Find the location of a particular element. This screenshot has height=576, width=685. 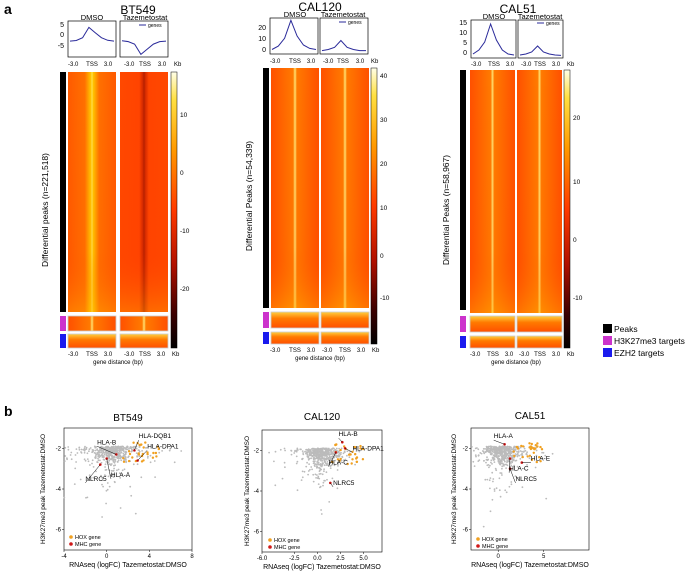

colorbar-tick: 10 is located at coordinates (577, 182).